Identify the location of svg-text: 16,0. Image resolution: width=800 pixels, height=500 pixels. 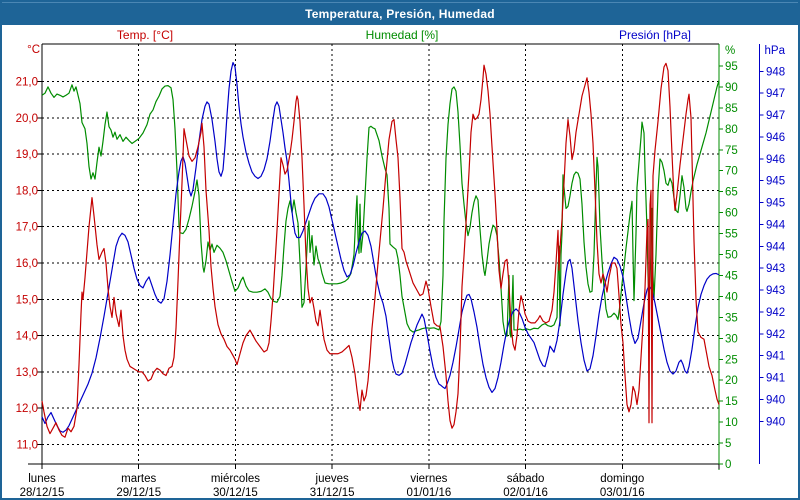
(27, 264).